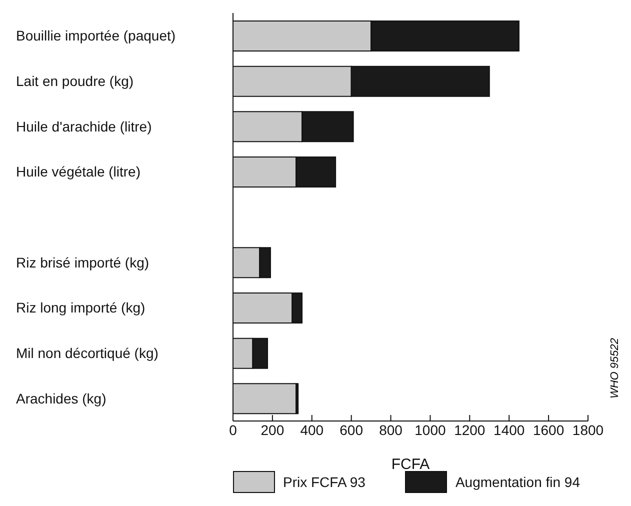 This screenshot has height=506, width=631. I want to click on x-tick-label: 0, so click(233, 430).